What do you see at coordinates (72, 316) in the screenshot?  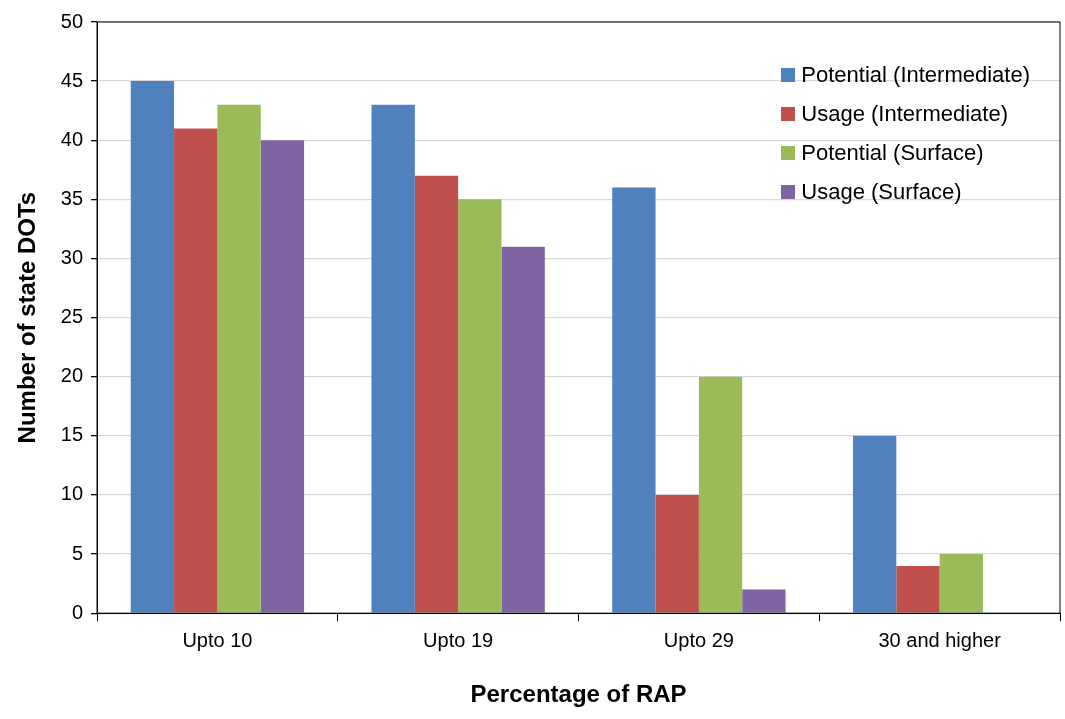 I see `y-tick-label: 25` at bounding box center [72, 316].